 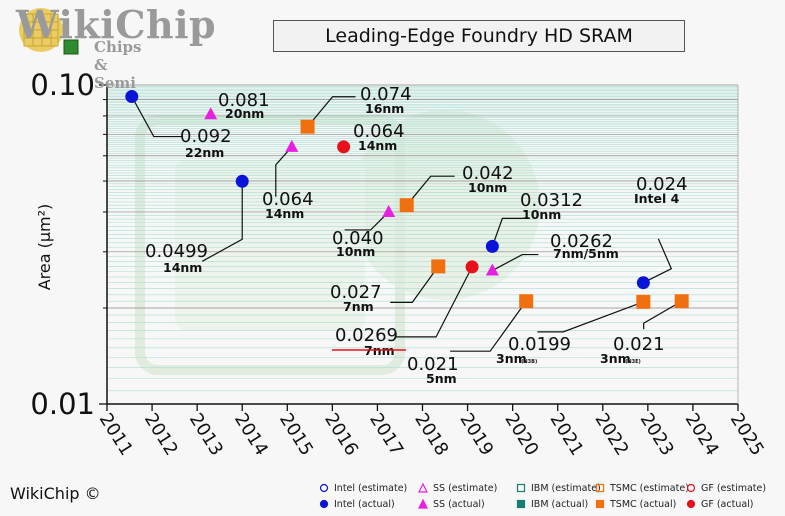 What do you see at coordinates (251, 435) in the screenshot?
I see `x-tick-label: 2014` at bounding box center [251, 435].